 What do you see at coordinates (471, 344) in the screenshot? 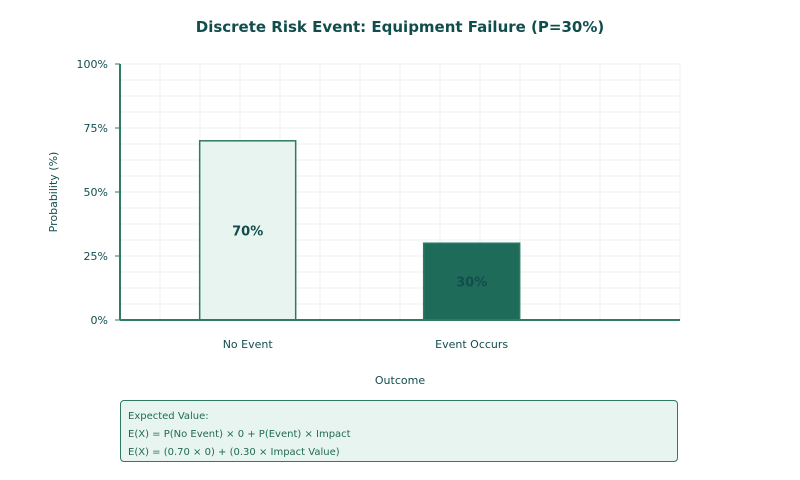
I see `x-tick-label: Event Occurs` at bounding box center [471, 344].